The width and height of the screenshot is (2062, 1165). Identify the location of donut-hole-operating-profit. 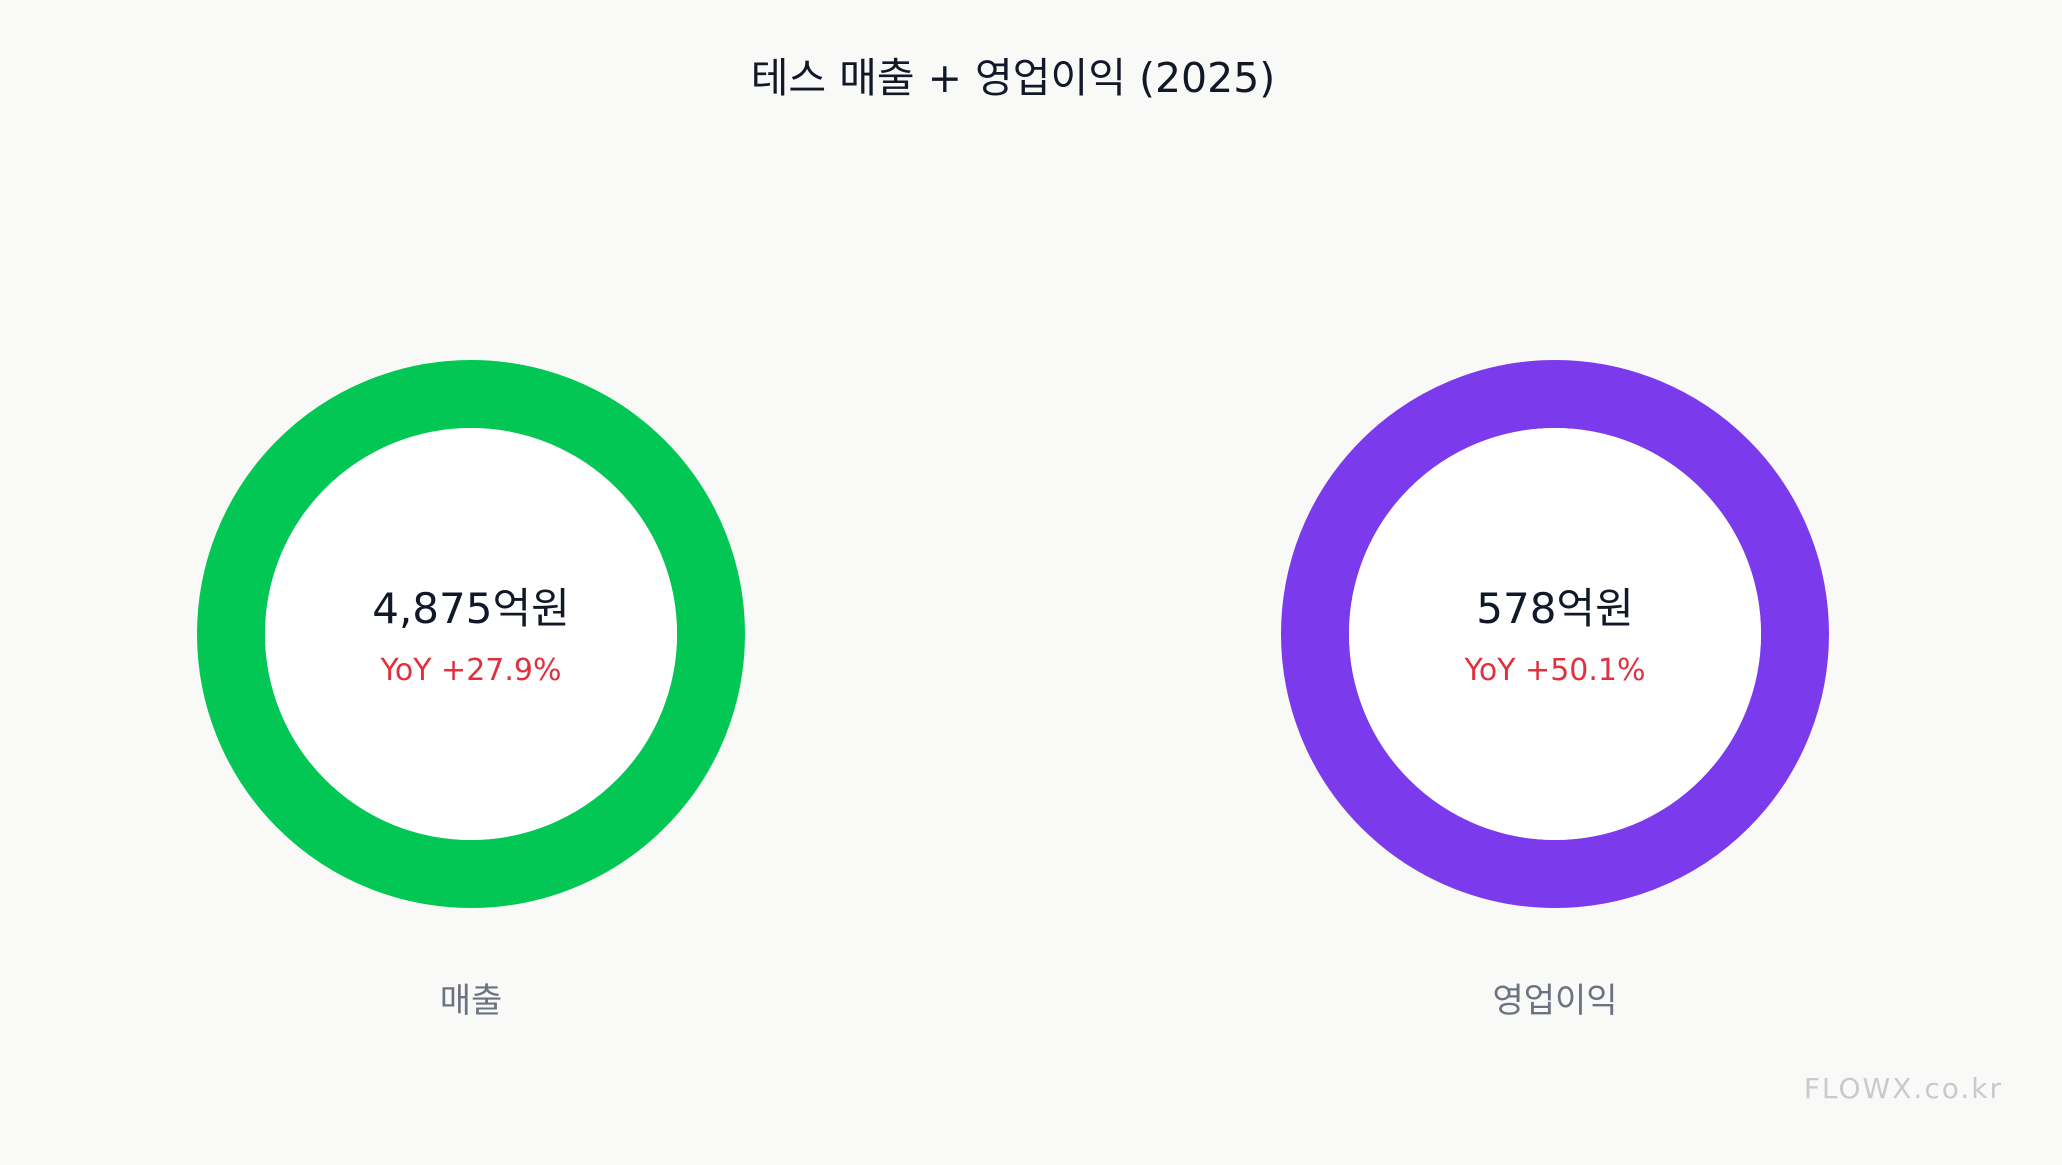
(1555, 634).